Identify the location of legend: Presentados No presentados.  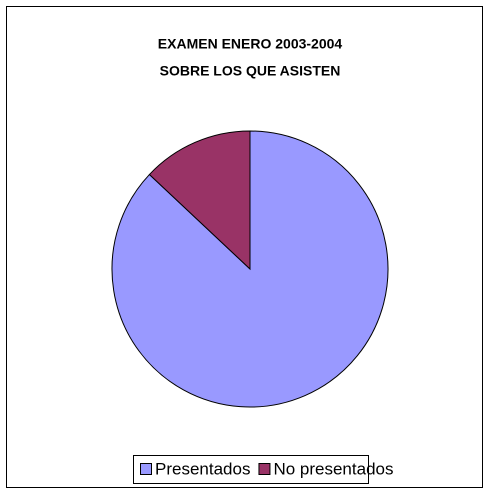
(266, 468).